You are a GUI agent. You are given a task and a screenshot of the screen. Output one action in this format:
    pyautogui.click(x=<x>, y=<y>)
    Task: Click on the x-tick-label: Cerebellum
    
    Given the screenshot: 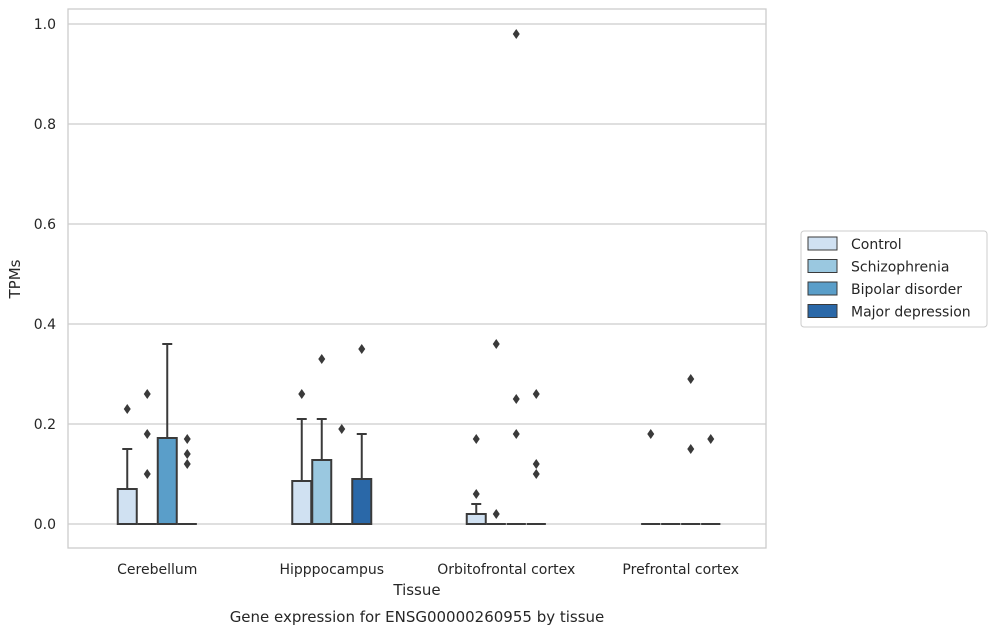 What is the action you would take?
    pyautogui.click(x=157, y=570)
    